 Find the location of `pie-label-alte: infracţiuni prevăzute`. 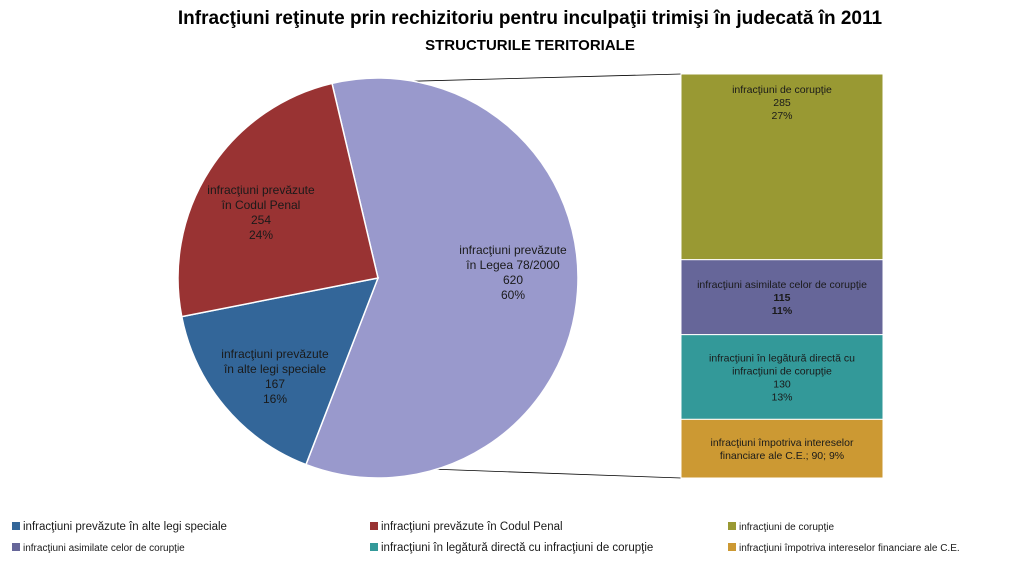

pie-label-alte: infracţiuni prevăzute is located at coordinates (275, 354).